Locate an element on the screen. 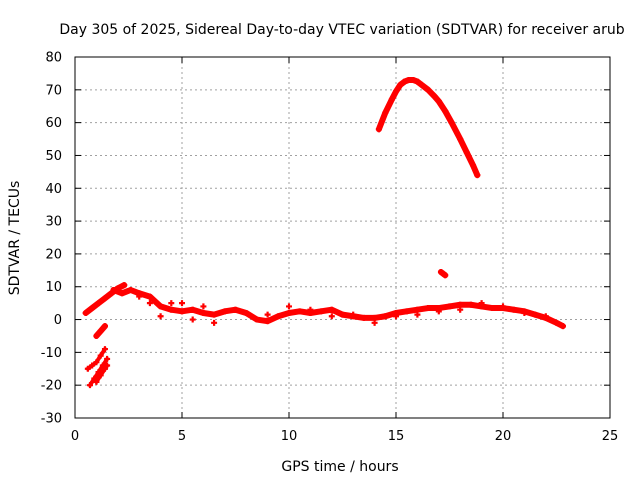  y-axis-label: SDTVAR / TECUs is located at coordinates (15, 238).